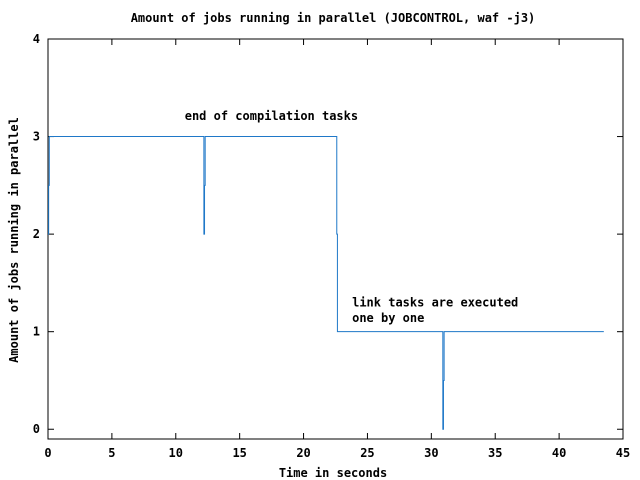 The height and width of the screenshot is (480, 640). Describe the element at coordinates (431, 453) in the screenshot. I see `x-tick-label: 30` at that location.